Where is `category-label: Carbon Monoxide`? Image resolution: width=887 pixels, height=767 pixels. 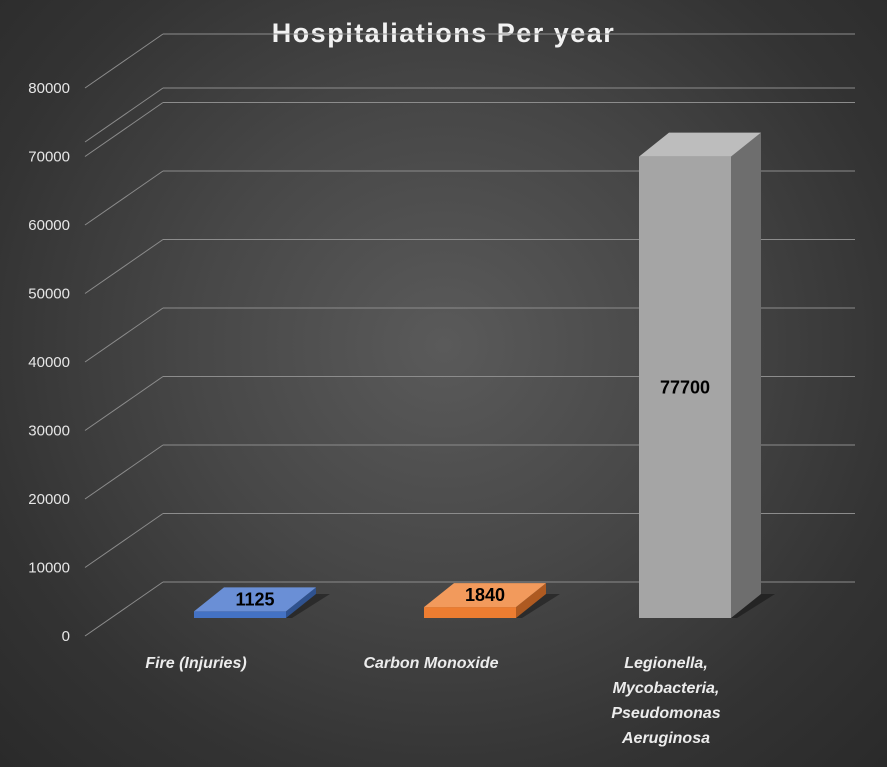
category-label: Carbon Monoxide is located at coordinates (430, 663).